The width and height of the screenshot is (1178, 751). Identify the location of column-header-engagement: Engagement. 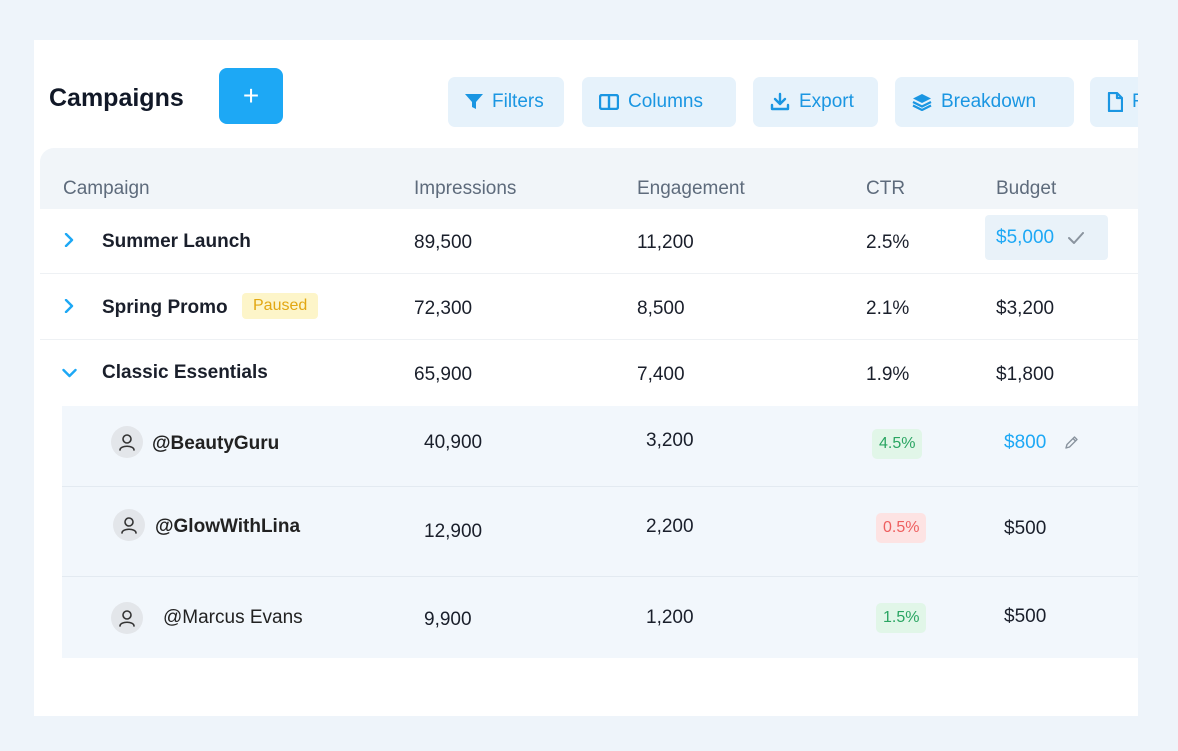
(691, 188).